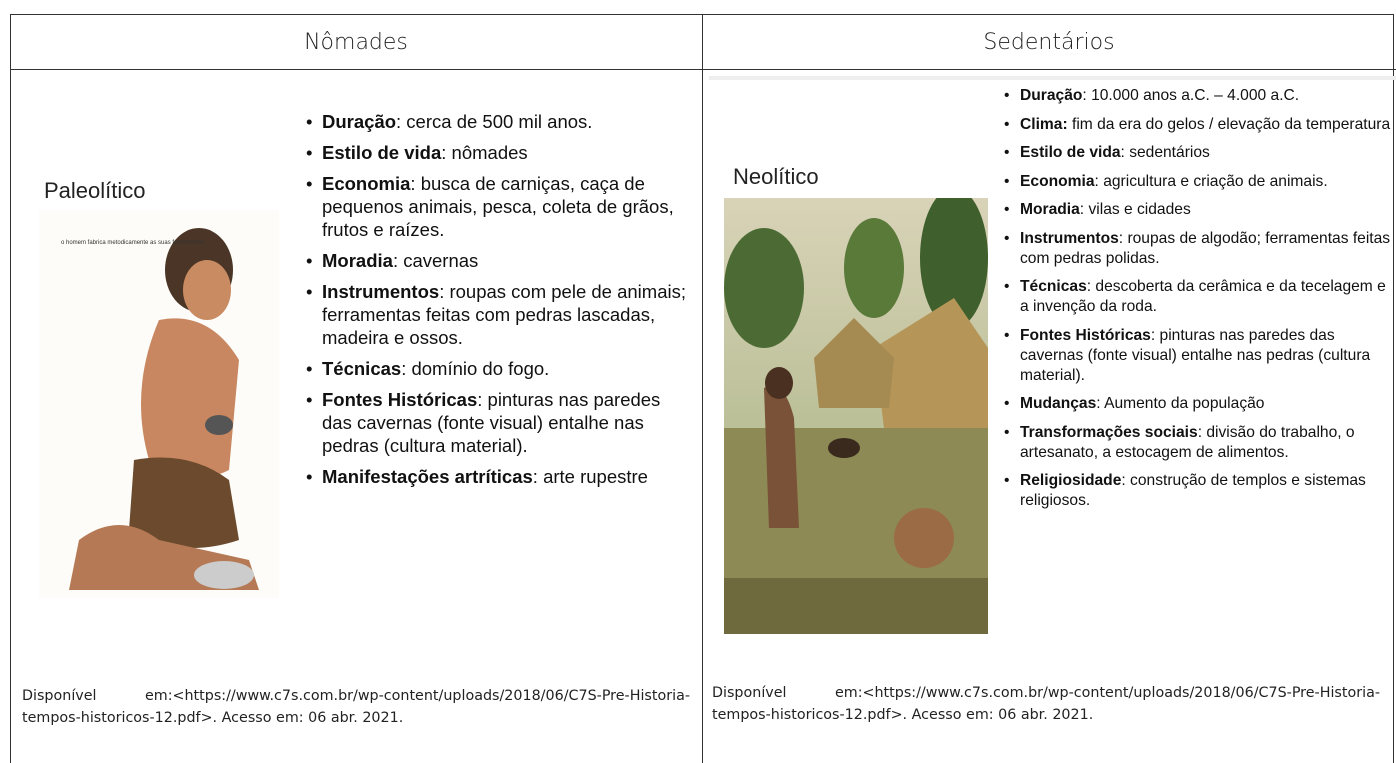 The width and height of the screenshot is (1396, 763). I want to click on column-header: Sedentários, so click(1049, 42).